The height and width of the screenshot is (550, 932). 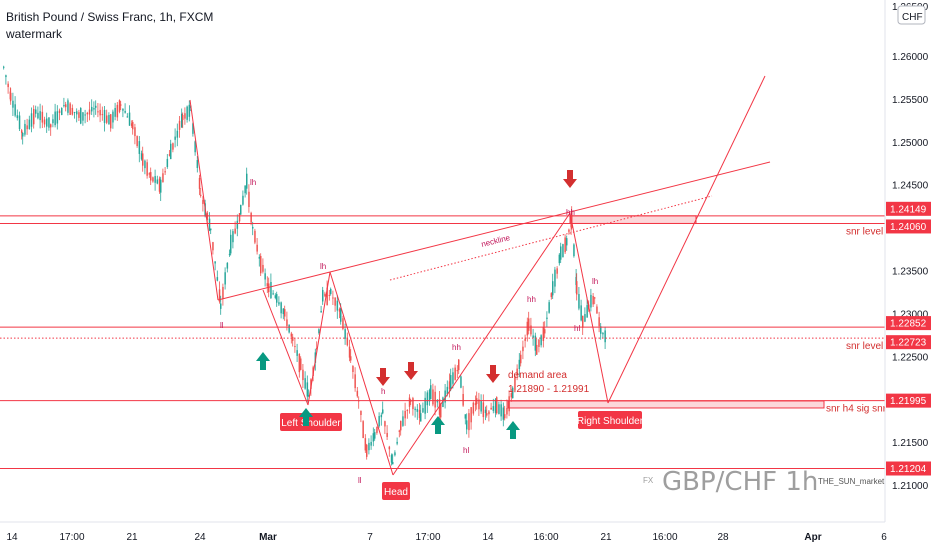 I want to click on snr-zone, so click(x=633, y=219).